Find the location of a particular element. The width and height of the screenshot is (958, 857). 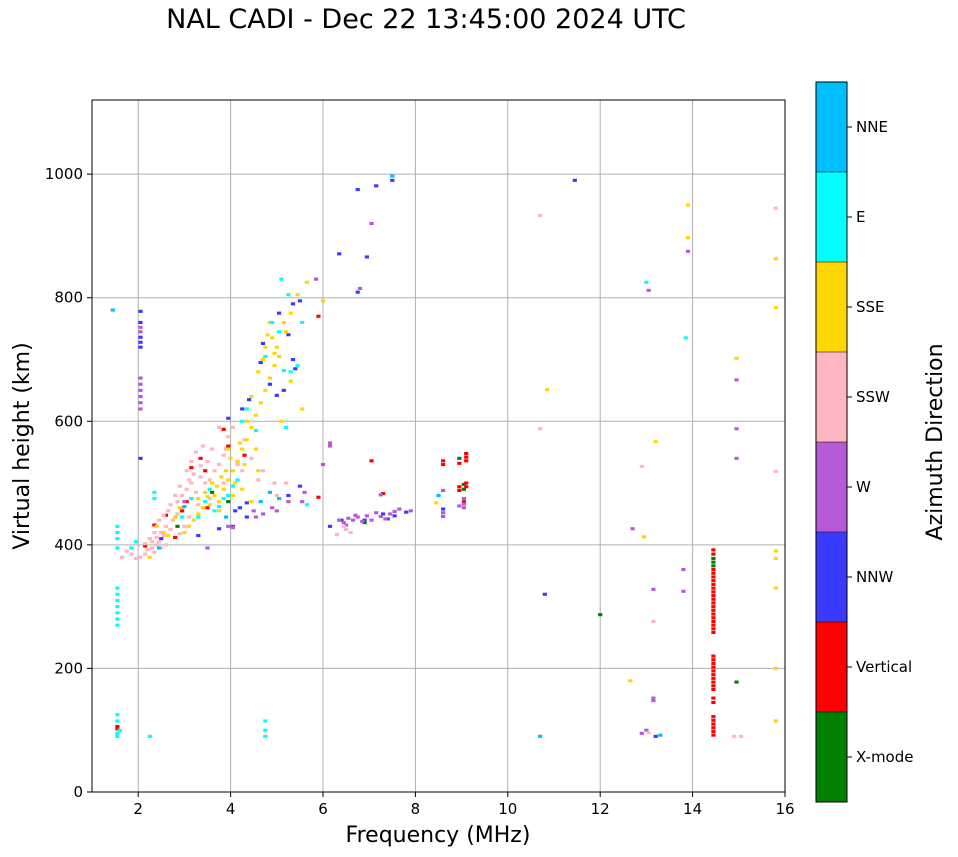

colorbar-tick-label: W is located at coordinates (863, 487).